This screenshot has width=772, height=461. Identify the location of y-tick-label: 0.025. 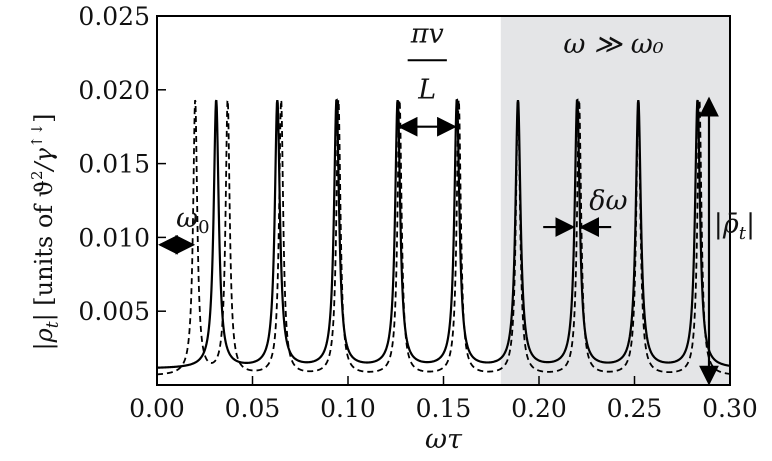
(114, 16).